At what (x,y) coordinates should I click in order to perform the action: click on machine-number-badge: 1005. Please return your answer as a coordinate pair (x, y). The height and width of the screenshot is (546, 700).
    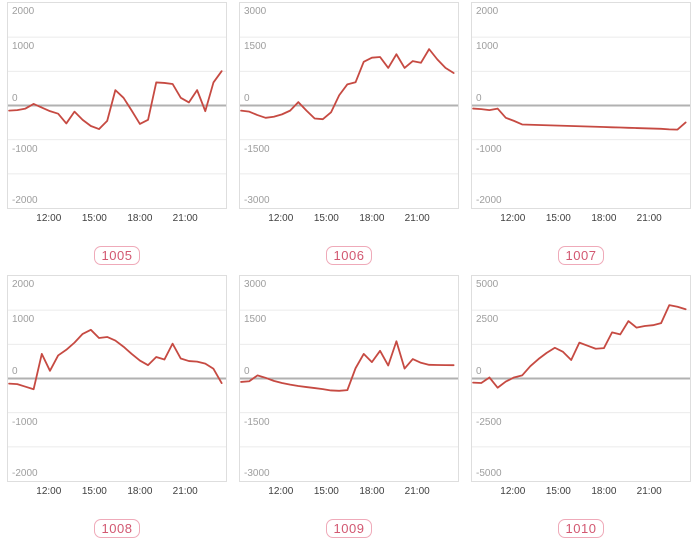
    Looking at the image, I should click on (117, 255).